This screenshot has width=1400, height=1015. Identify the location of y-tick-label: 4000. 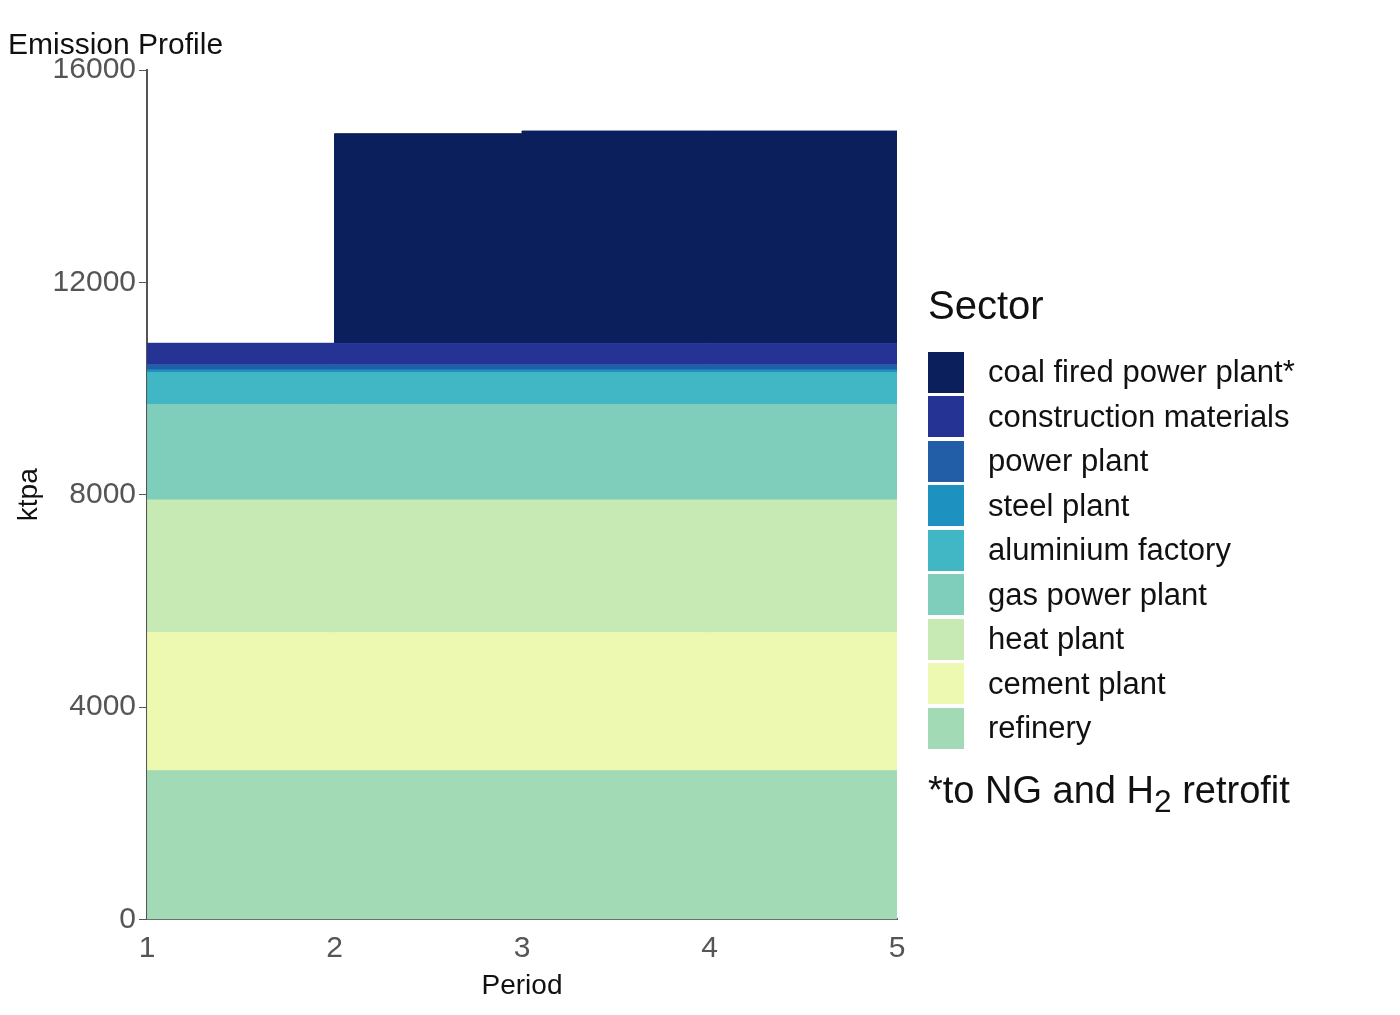
(103, 705).